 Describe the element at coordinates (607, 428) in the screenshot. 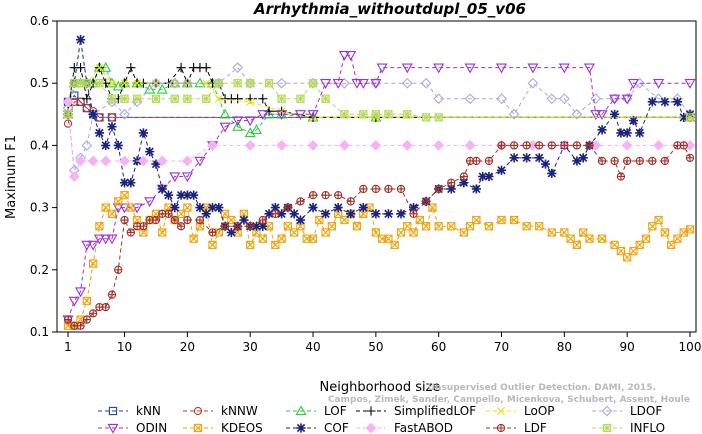

I see `legend-marker-inflo` at that location.